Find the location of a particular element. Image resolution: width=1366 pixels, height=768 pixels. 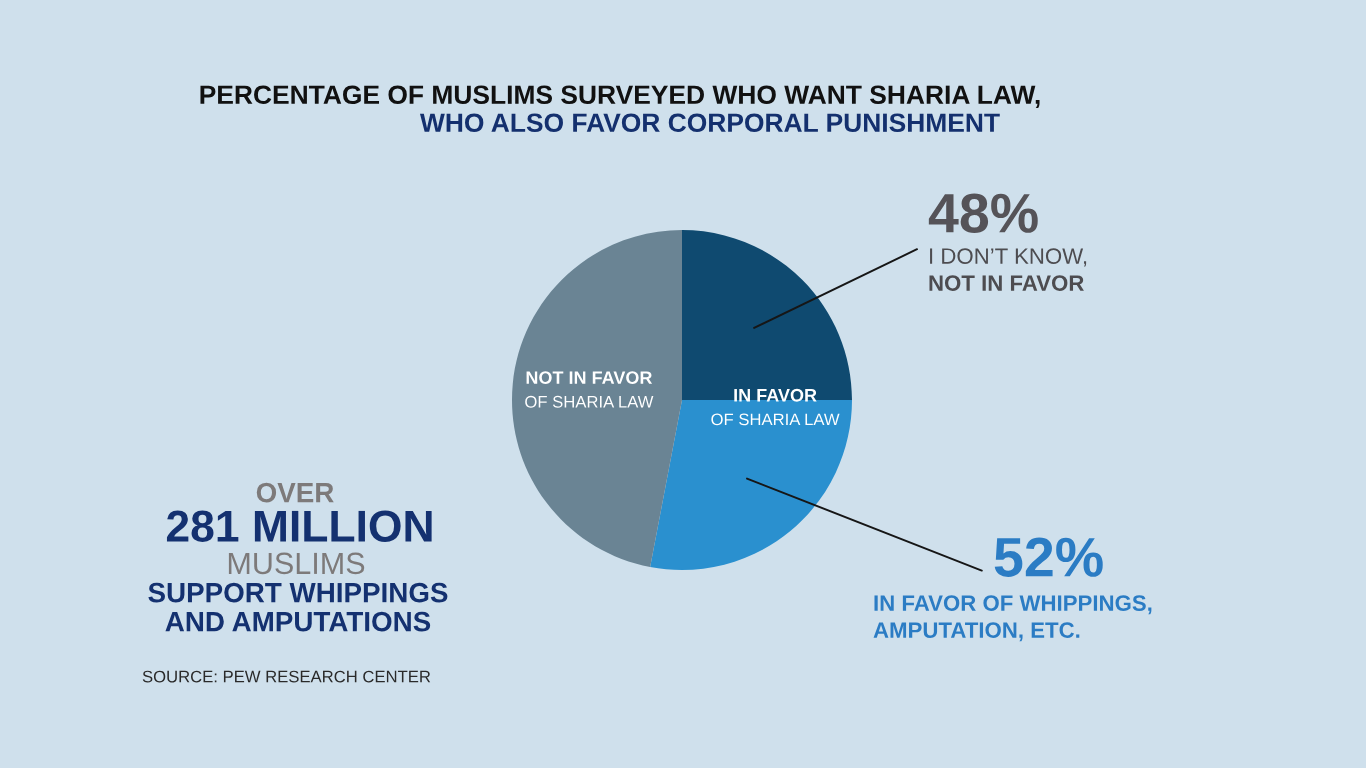

text: 48% is located at coordinates (983, 213).